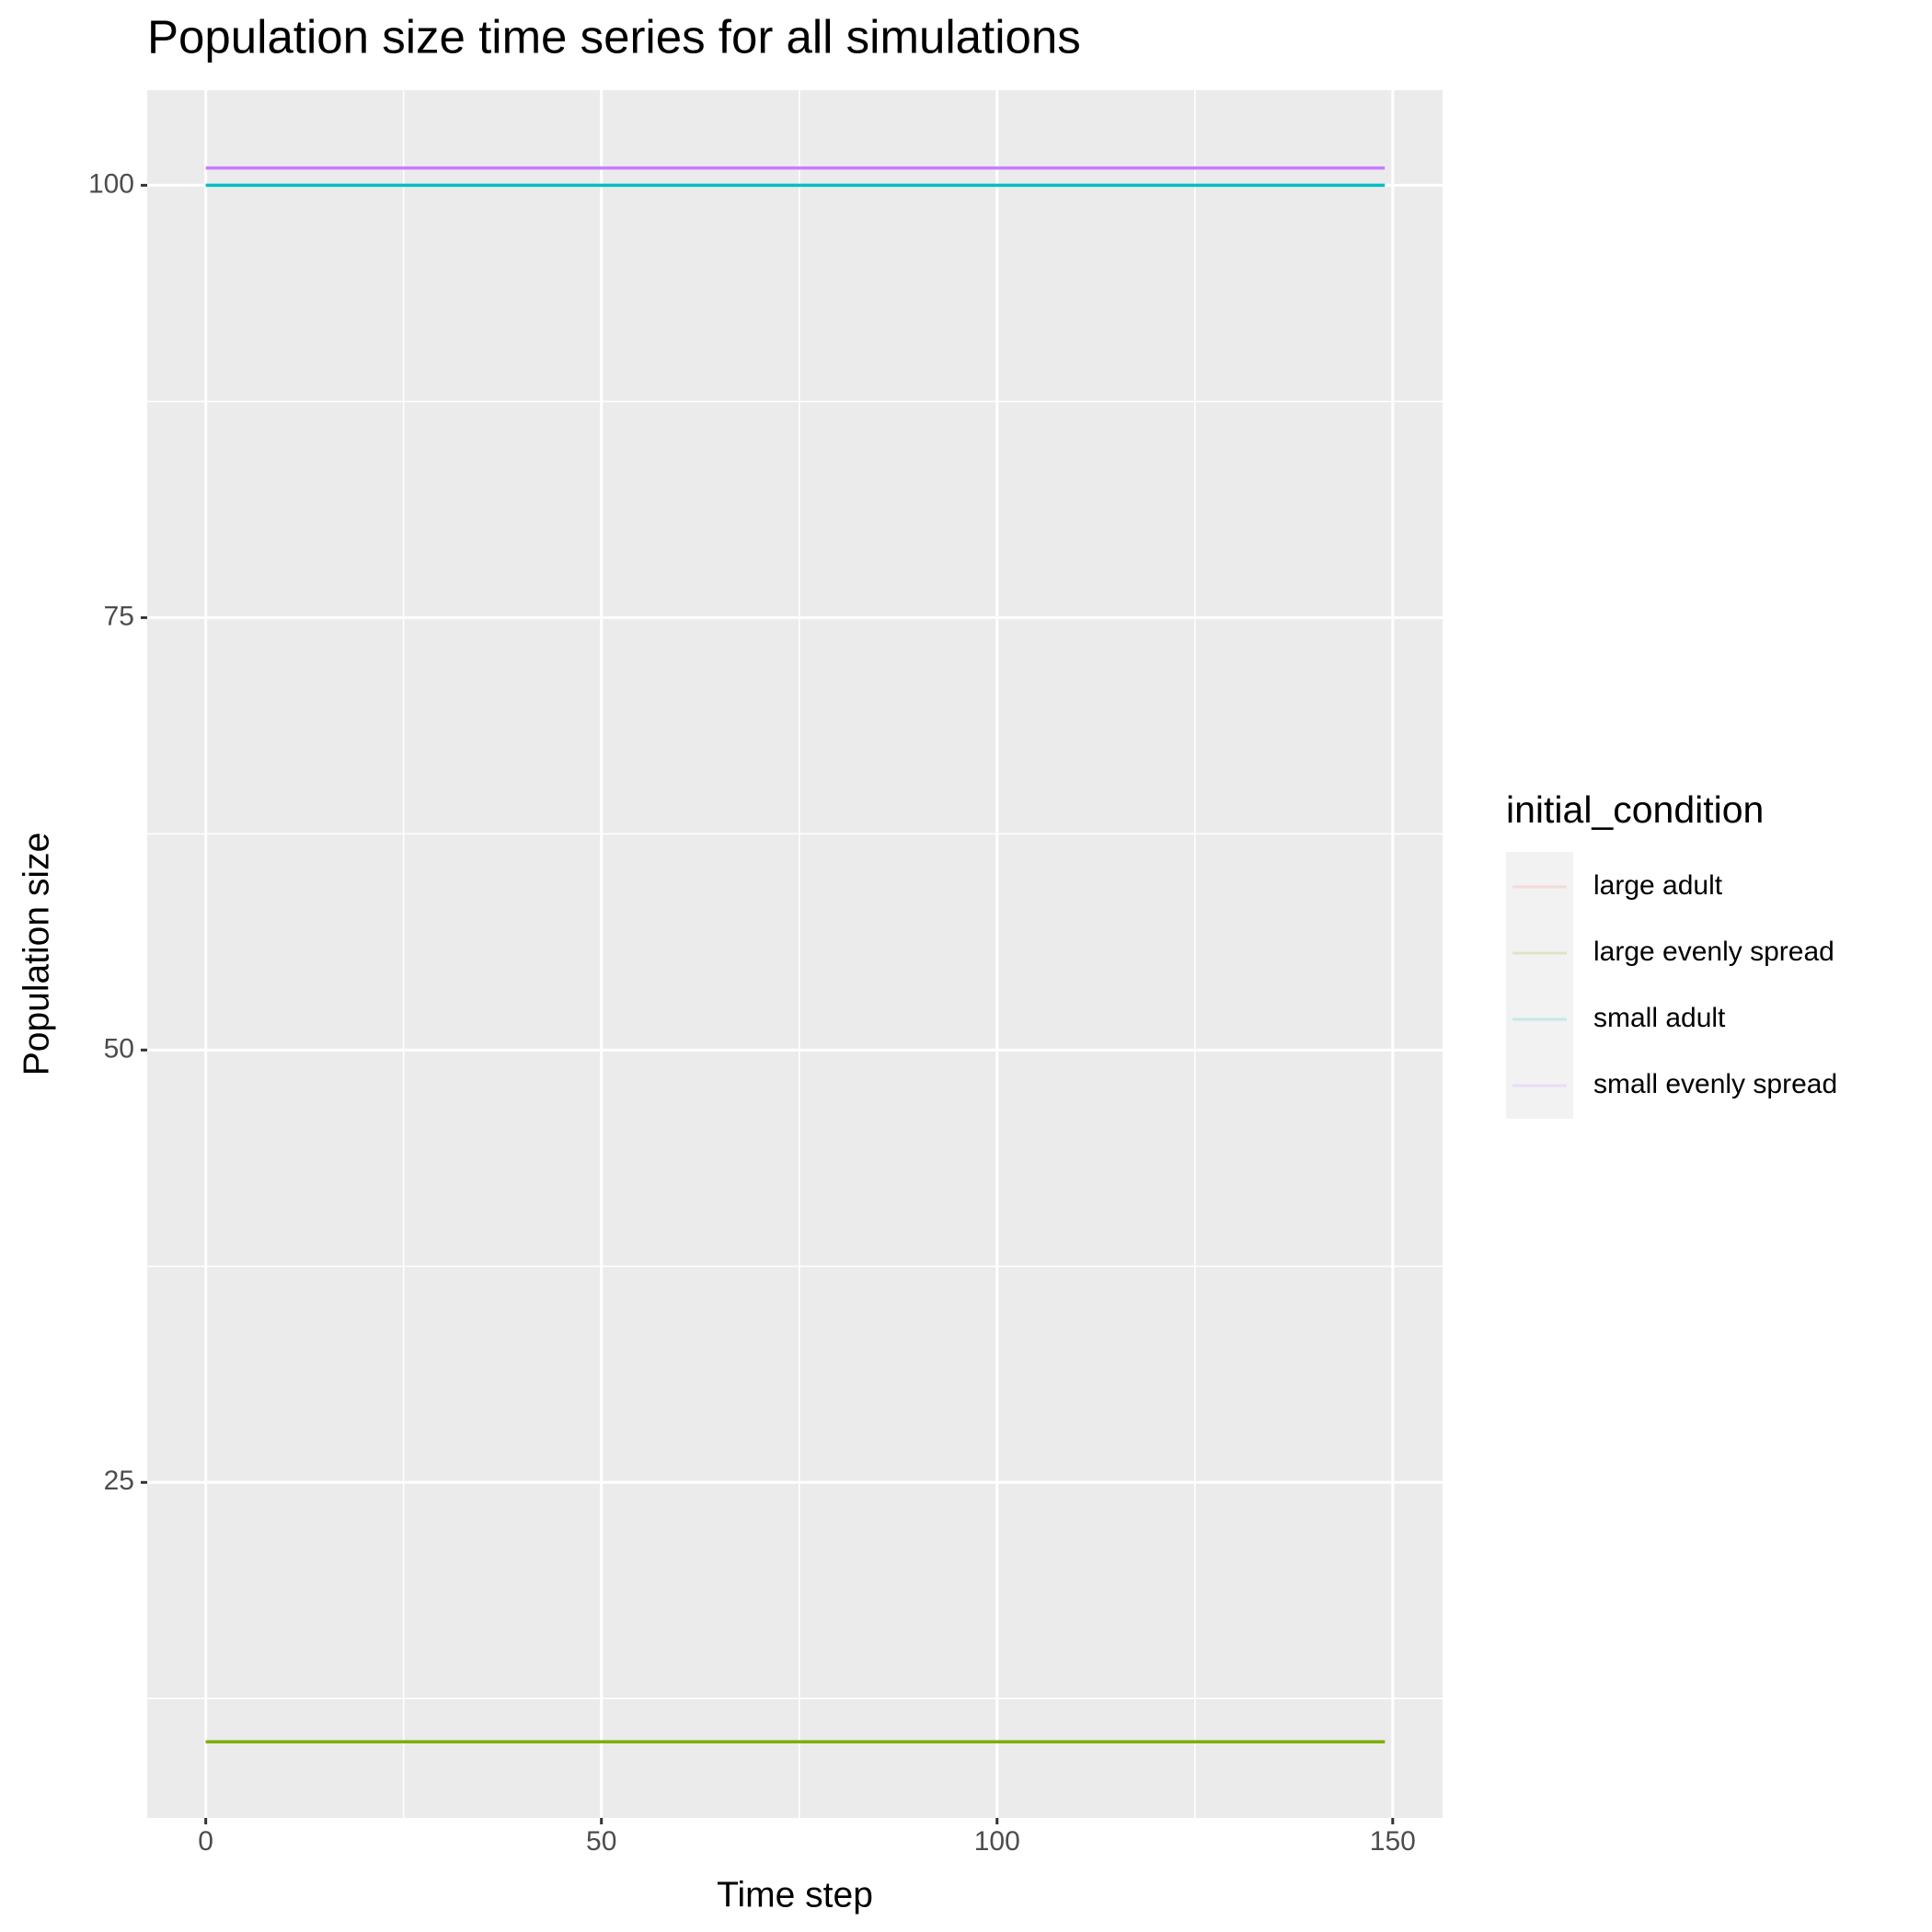 This screenshot has height=1932, width=1932. What do you see at coordinates (36, 954) in the screenshot?
I see `y-axis-title: Population size` at bounding box center [36, 954].